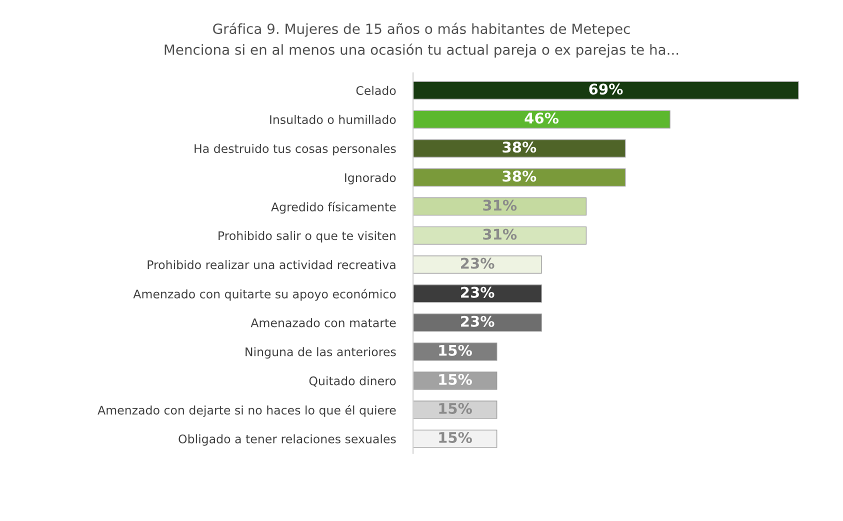 This screenshot has width=843, height=521. What do you see at coordinates (307, 236) in the screenshot?
I see `y-tick-label: Prohibido salir o que te visiten` at bounding box center [307, 236].